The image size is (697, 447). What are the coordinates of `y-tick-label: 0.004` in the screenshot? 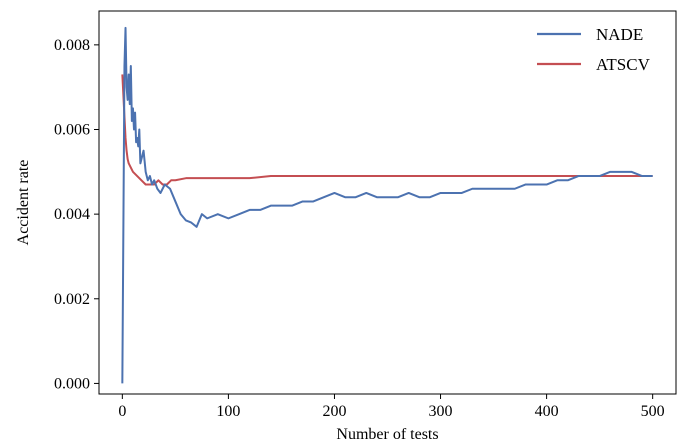 It's located at (72, 214).